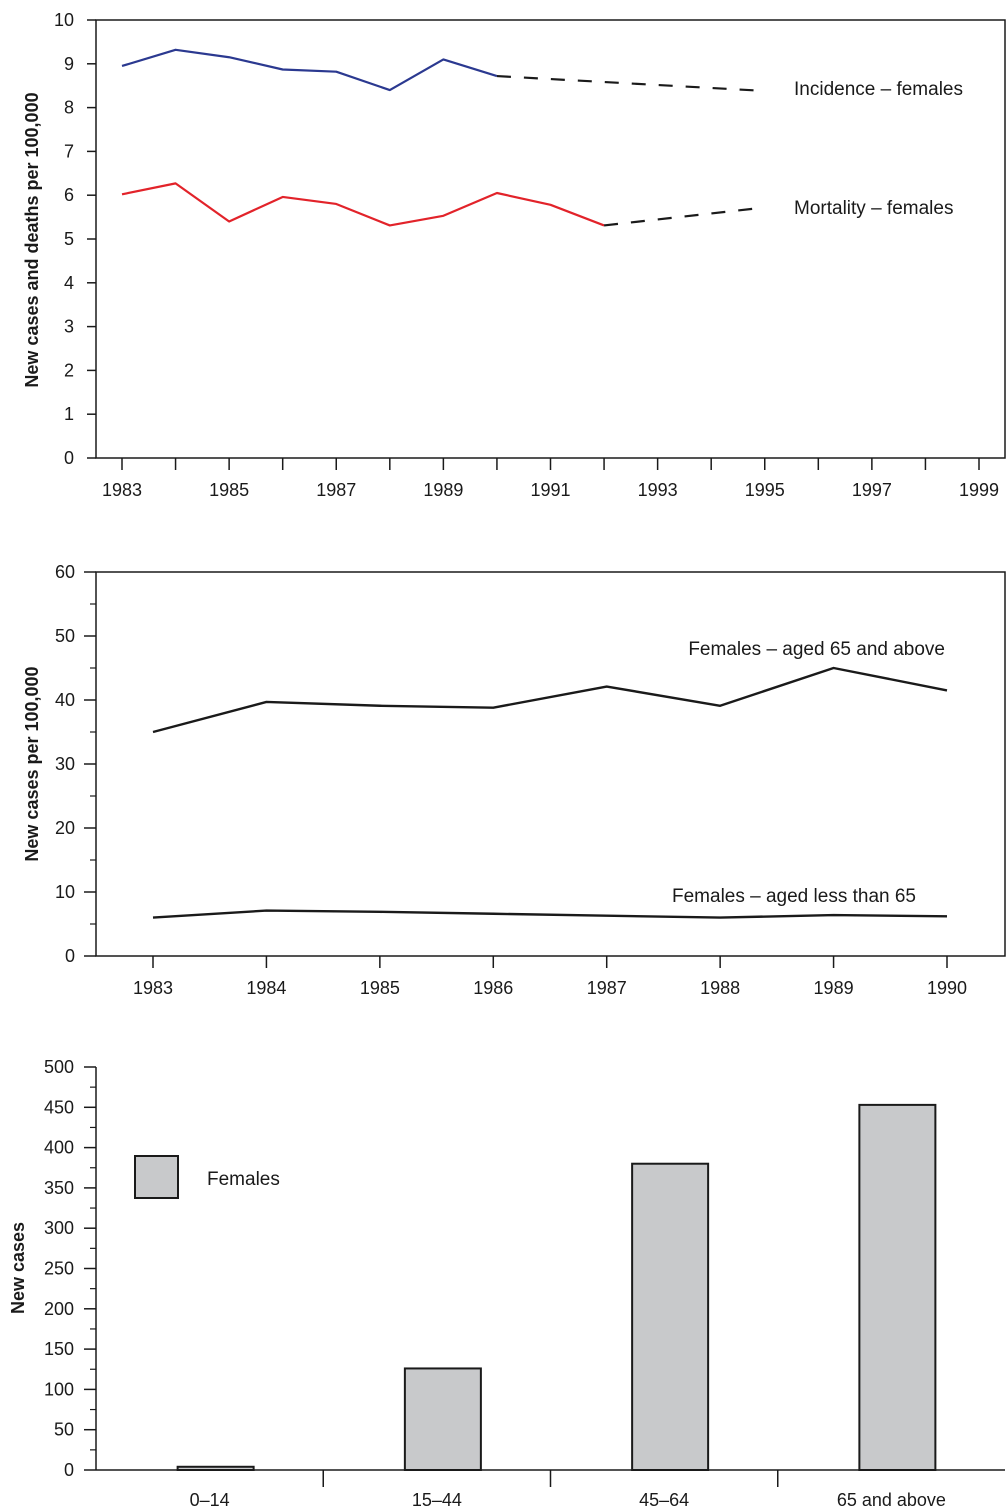 This screenshot has height=1511, width=1006. I want to click on chart1-x-tick-label: 1983, so click(122, 490).